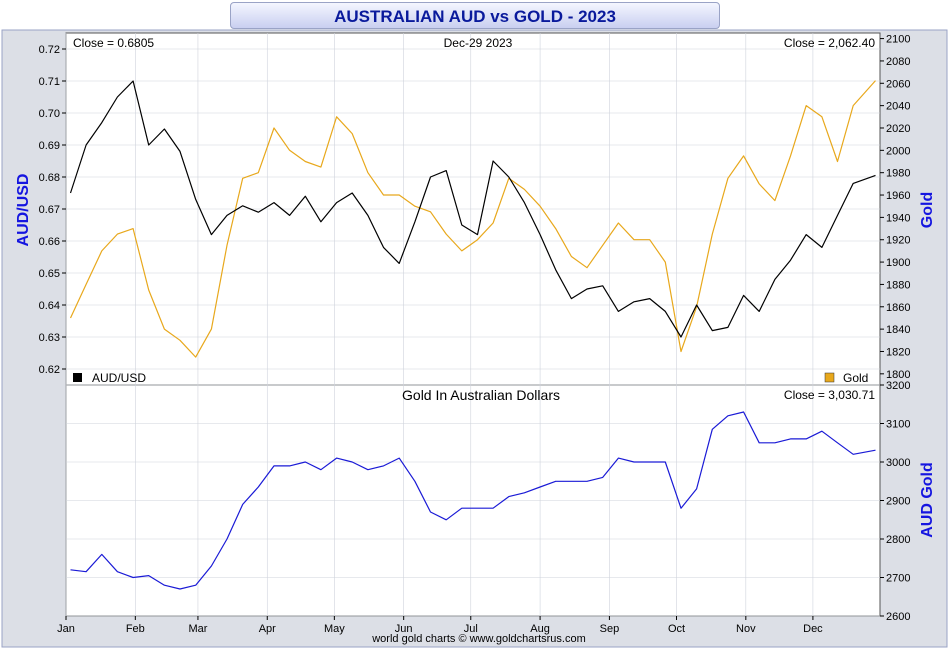 This screenshot has height=650, width=950. Describe the element at coordinates (927, 500) in the screenshot. I see `right-axis-title-bottom: AUD Gold` at that location.